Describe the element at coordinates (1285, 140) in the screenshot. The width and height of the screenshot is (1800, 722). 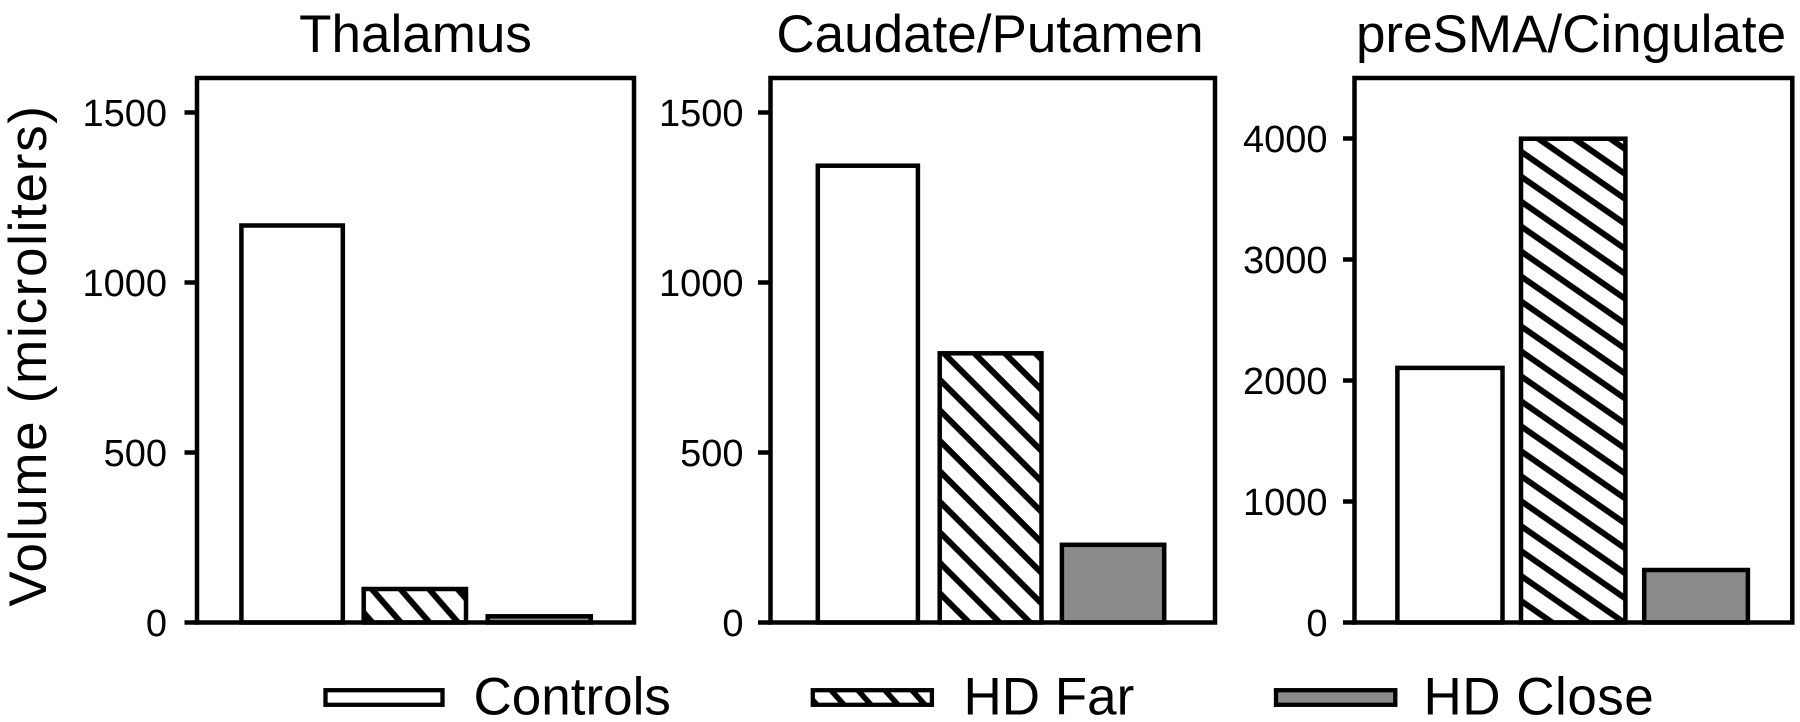
I see `svg-text: 4000` at that location.